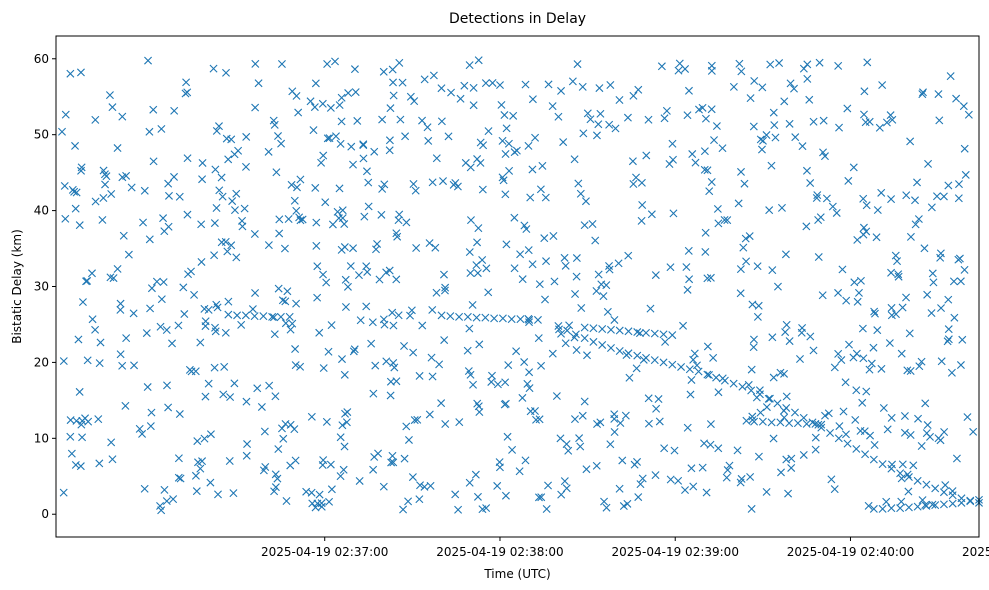  Describe the element at coordinates (41, 287) in the screenshot. I see `y-tick-label: 30` at that location.